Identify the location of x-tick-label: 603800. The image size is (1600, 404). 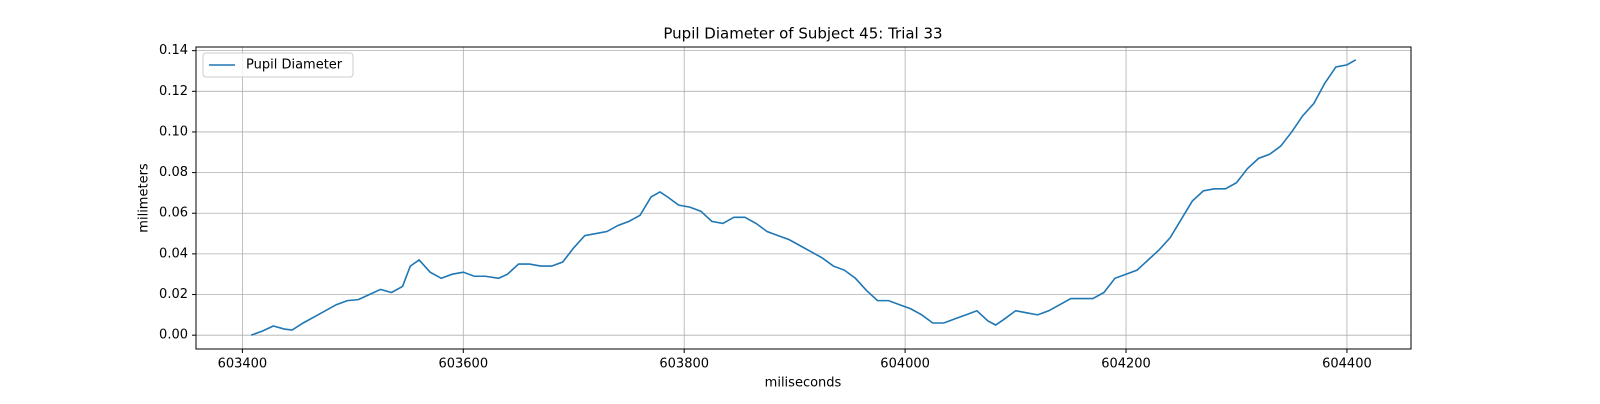
(684, 364).